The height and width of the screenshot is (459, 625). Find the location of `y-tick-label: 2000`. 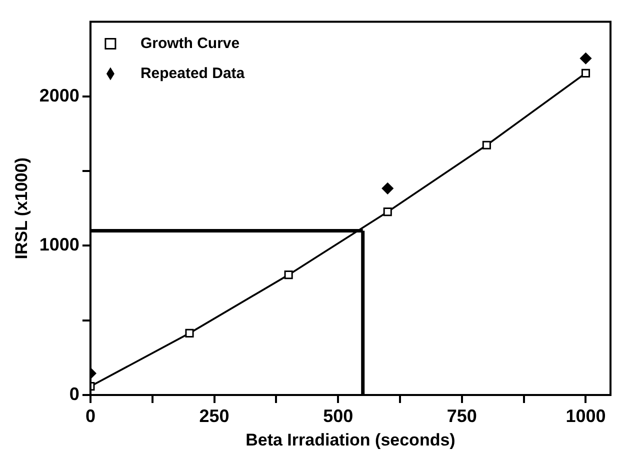

y-tick-label: 2000 is located at coordinates (59, 95).